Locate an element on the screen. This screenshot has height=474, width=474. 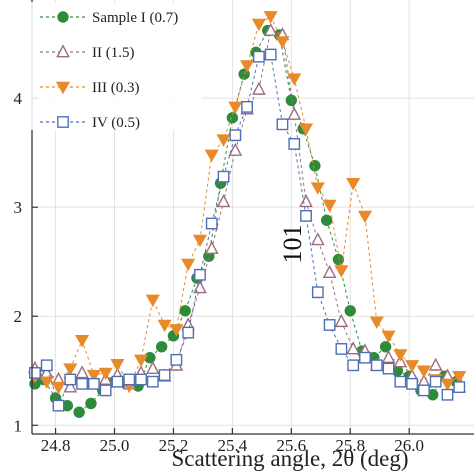
x-axis-label: Scattering angle, 2θ (deg) is located at coordinates (289, 458).